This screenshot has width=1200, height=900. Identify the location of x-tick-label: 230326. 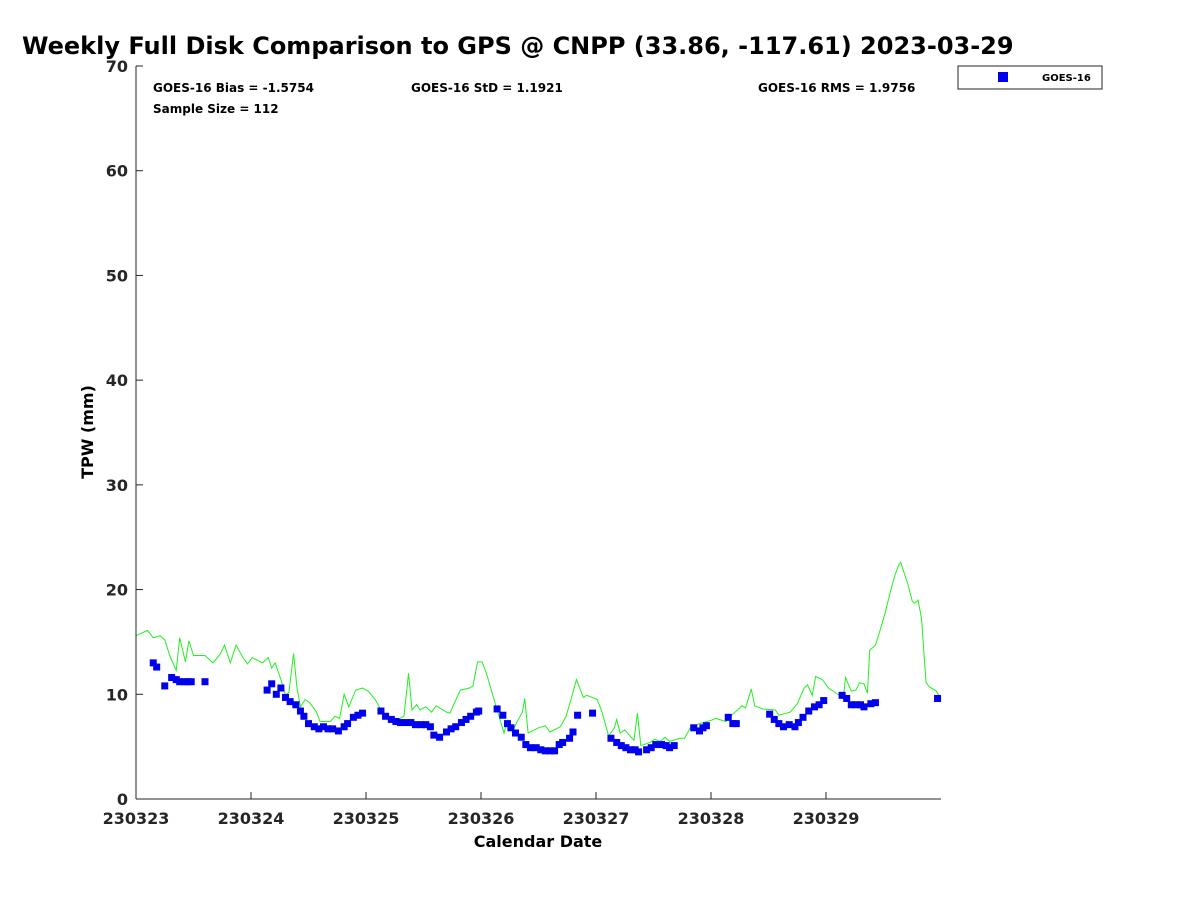
(481, 818).